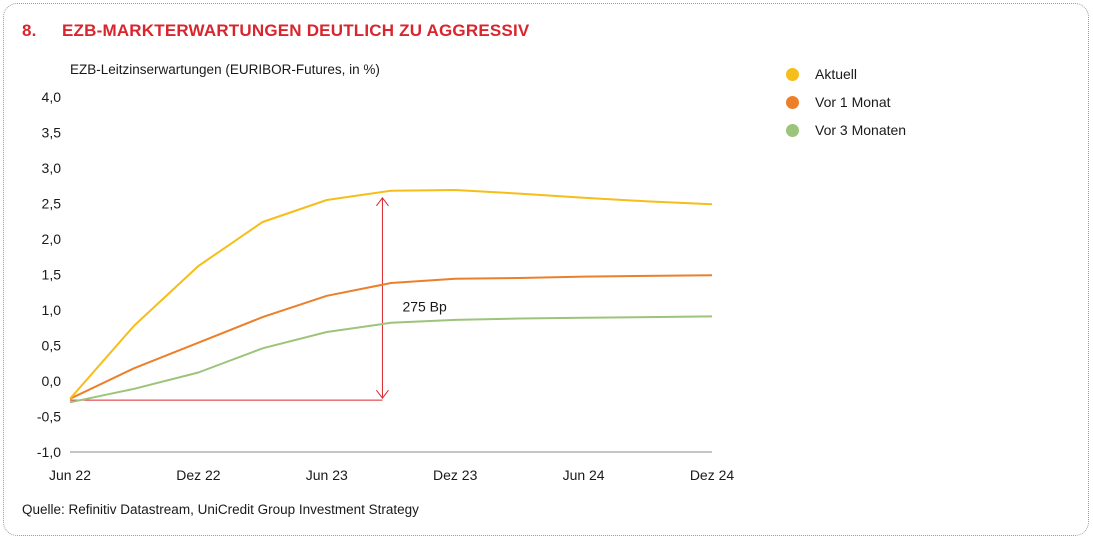 This screenshot has width=1093, height=540. Describe the element at coordinates (29, 30) in the screenshot. I see `chart-number: 8.` at that location.